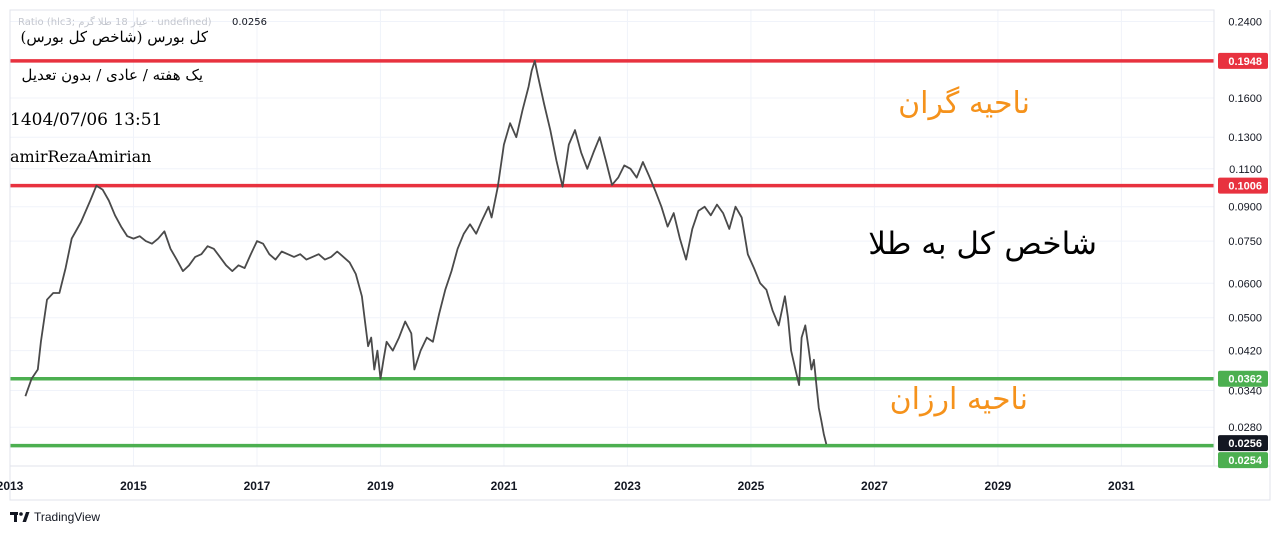 The width and height of the screenshot is (1282, 535). Describe the element at coordinates (1245, 22) in the screenshot. I see `y-tick-label: 0.2400` at that location.